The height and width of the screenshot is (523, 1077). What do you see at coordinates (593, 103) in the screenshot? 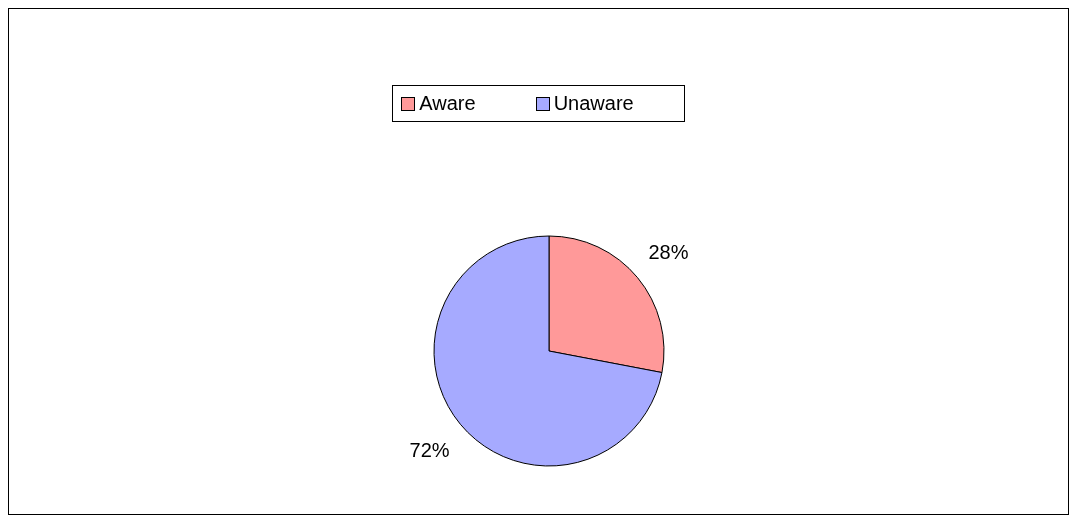
I see `legend-label: Unaware` at bounding box center [593, 103].